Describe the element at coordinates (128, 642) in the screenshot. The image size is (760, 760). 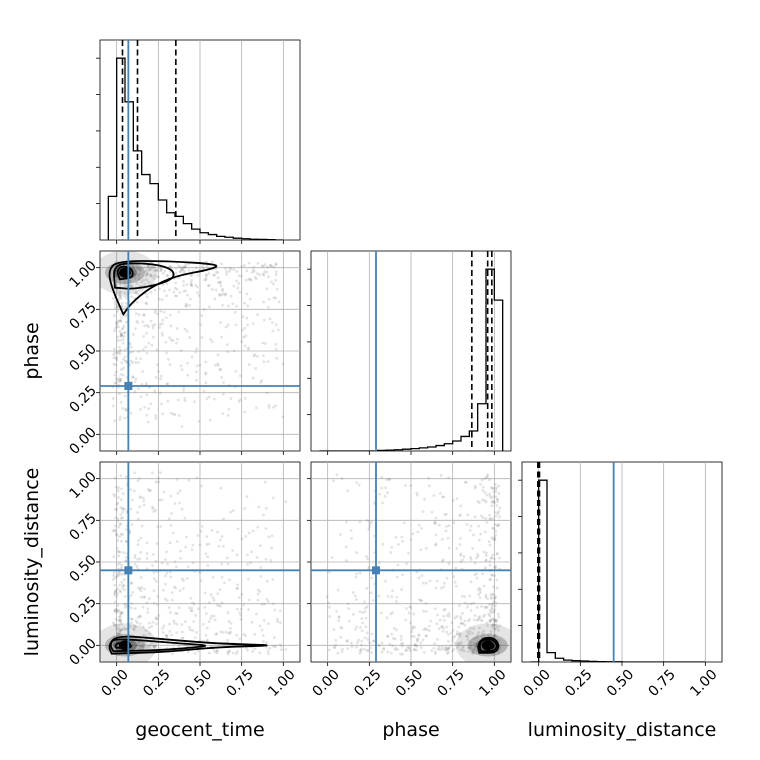
I see `density-shading` at that location.